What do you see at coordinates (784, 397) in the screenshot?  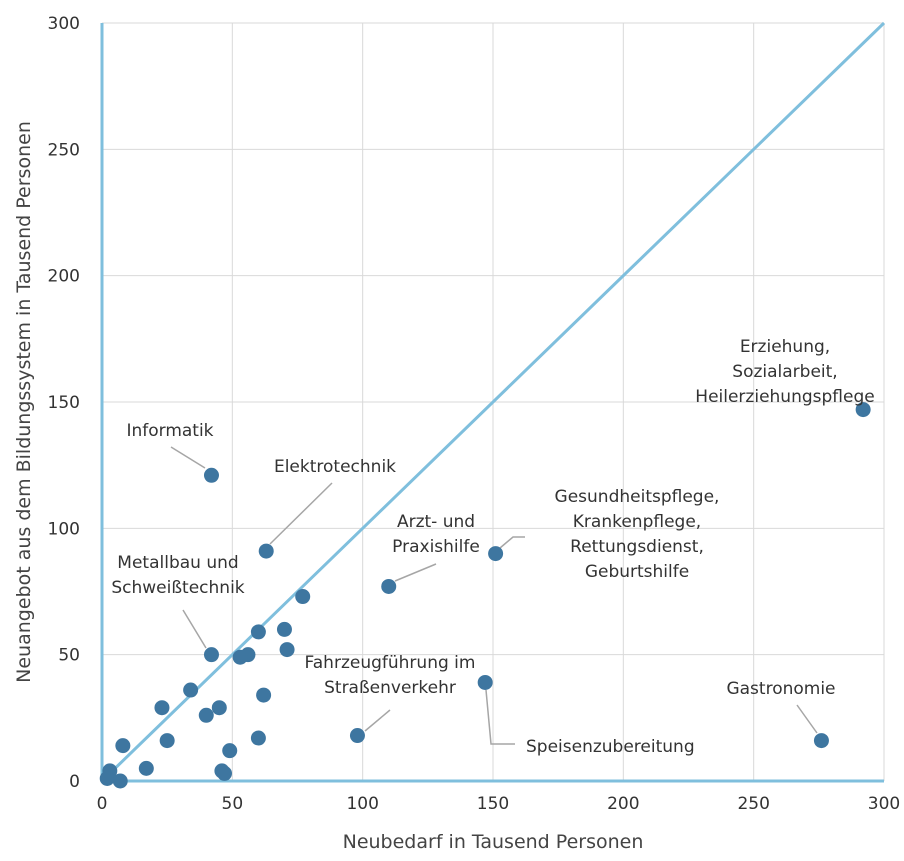 I see `point-label: Heilerziehungspflege` at bounding box center [784, 397].